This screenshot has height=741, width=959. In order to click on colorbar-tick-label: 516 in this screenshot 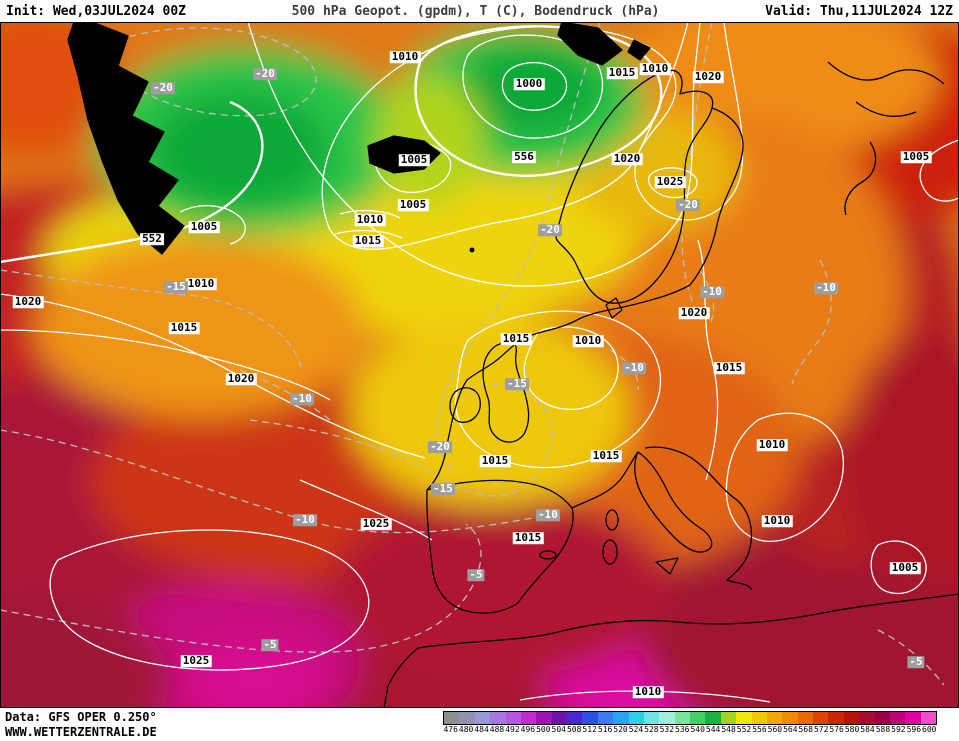, I will do `click(605, 729)`.